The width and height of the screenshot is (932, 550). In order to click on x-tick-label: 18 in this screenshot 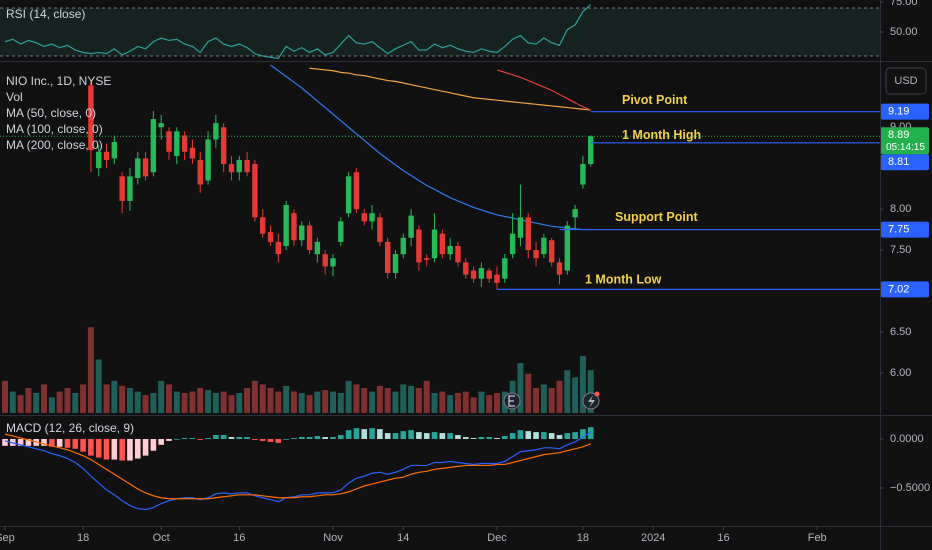, I will do `click(583, 538)`.